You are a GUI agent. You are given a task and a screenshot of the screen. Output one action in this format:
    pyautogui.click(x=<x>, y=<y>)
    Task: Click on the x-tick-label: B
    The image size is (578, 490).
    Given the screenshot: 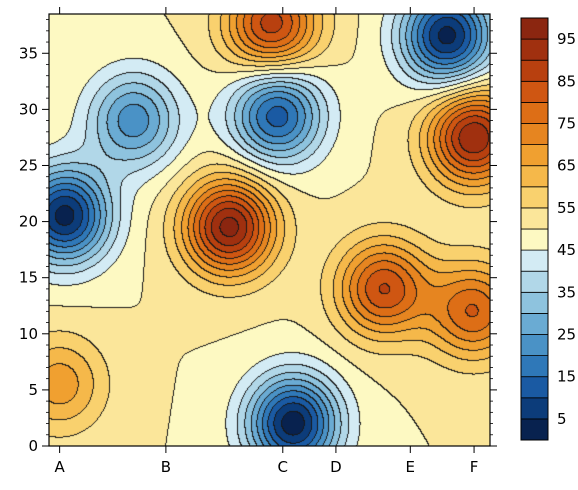 What is the action you would take?
    pyautogui.click(x=166, y=467)
    